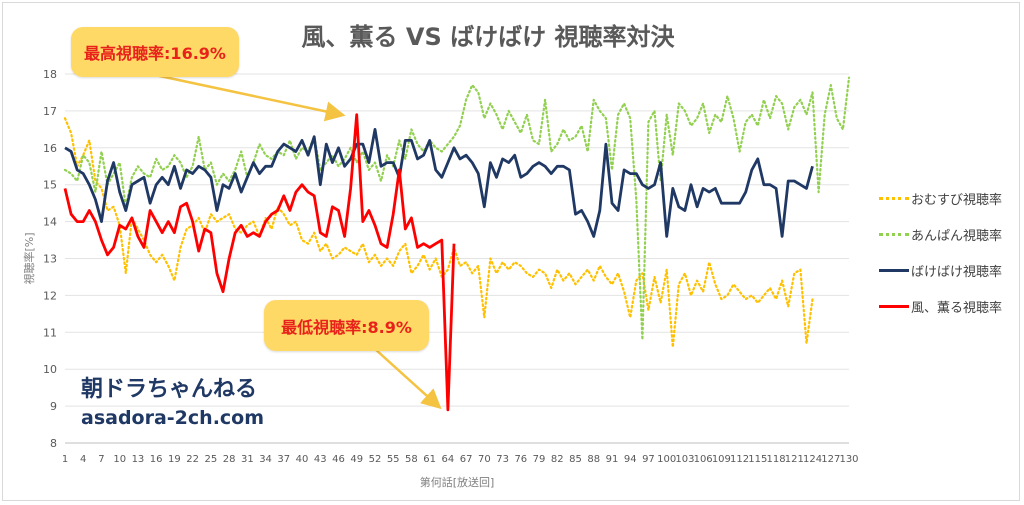 This screenshot has width=1024, height=505. What do you see at coordinates (488, 37) in the screenshot?
I see `chart-title: 風、薫る VS ばけばけ 視聴率対決` at bounding box center [488, 37].